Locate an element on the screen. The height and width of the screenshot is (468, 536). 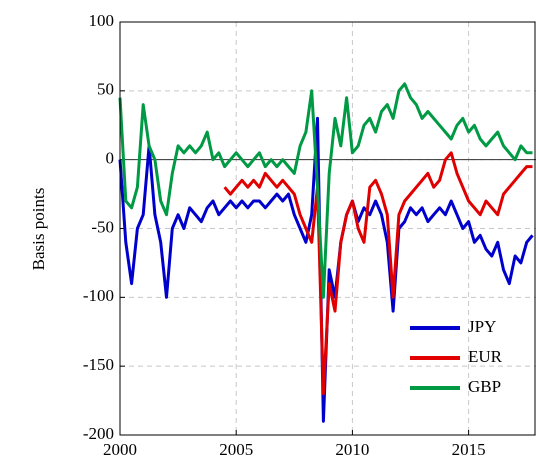
y-tick-label: -200 is located at coordinates (98, 433).